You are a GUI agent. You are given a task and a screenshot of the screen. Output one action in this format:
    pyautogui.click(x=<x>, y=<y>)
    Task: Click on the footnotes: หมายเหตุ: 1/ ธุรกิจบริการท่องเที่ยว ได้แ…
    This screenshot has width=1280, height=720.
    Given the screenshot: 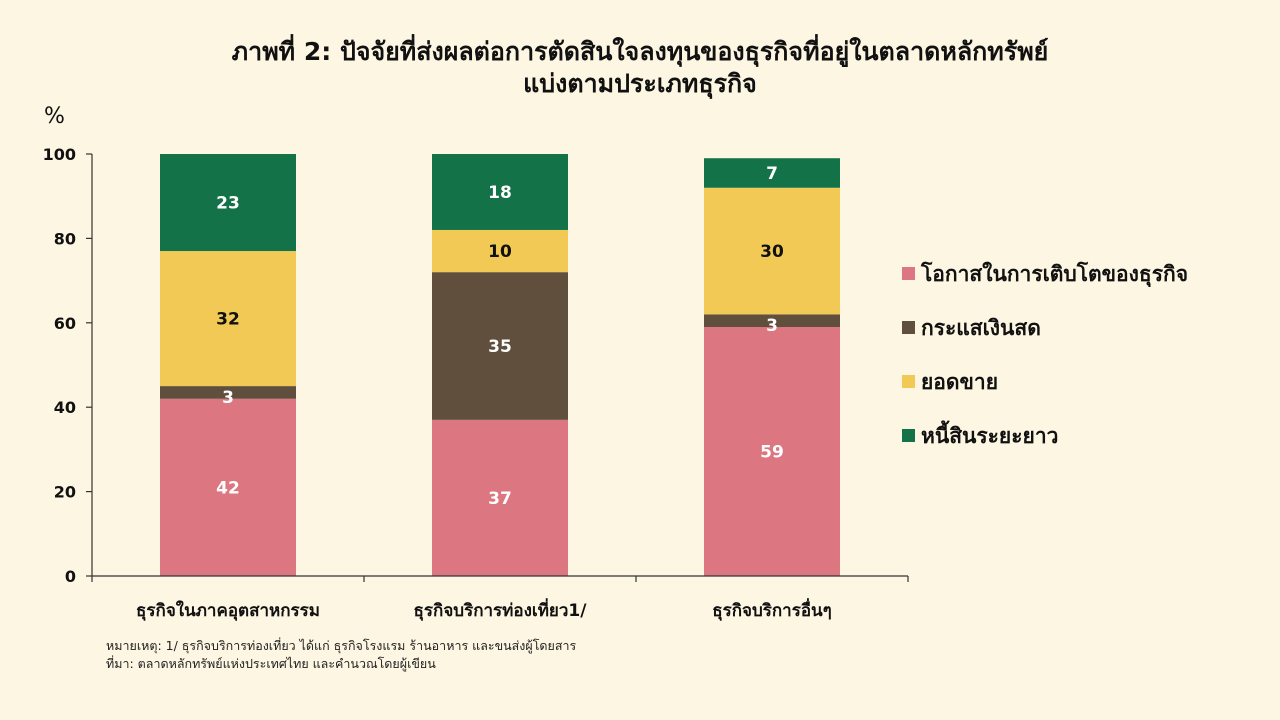 What is the action you would take?
    pyautogui.click(x=341, y=655)
    